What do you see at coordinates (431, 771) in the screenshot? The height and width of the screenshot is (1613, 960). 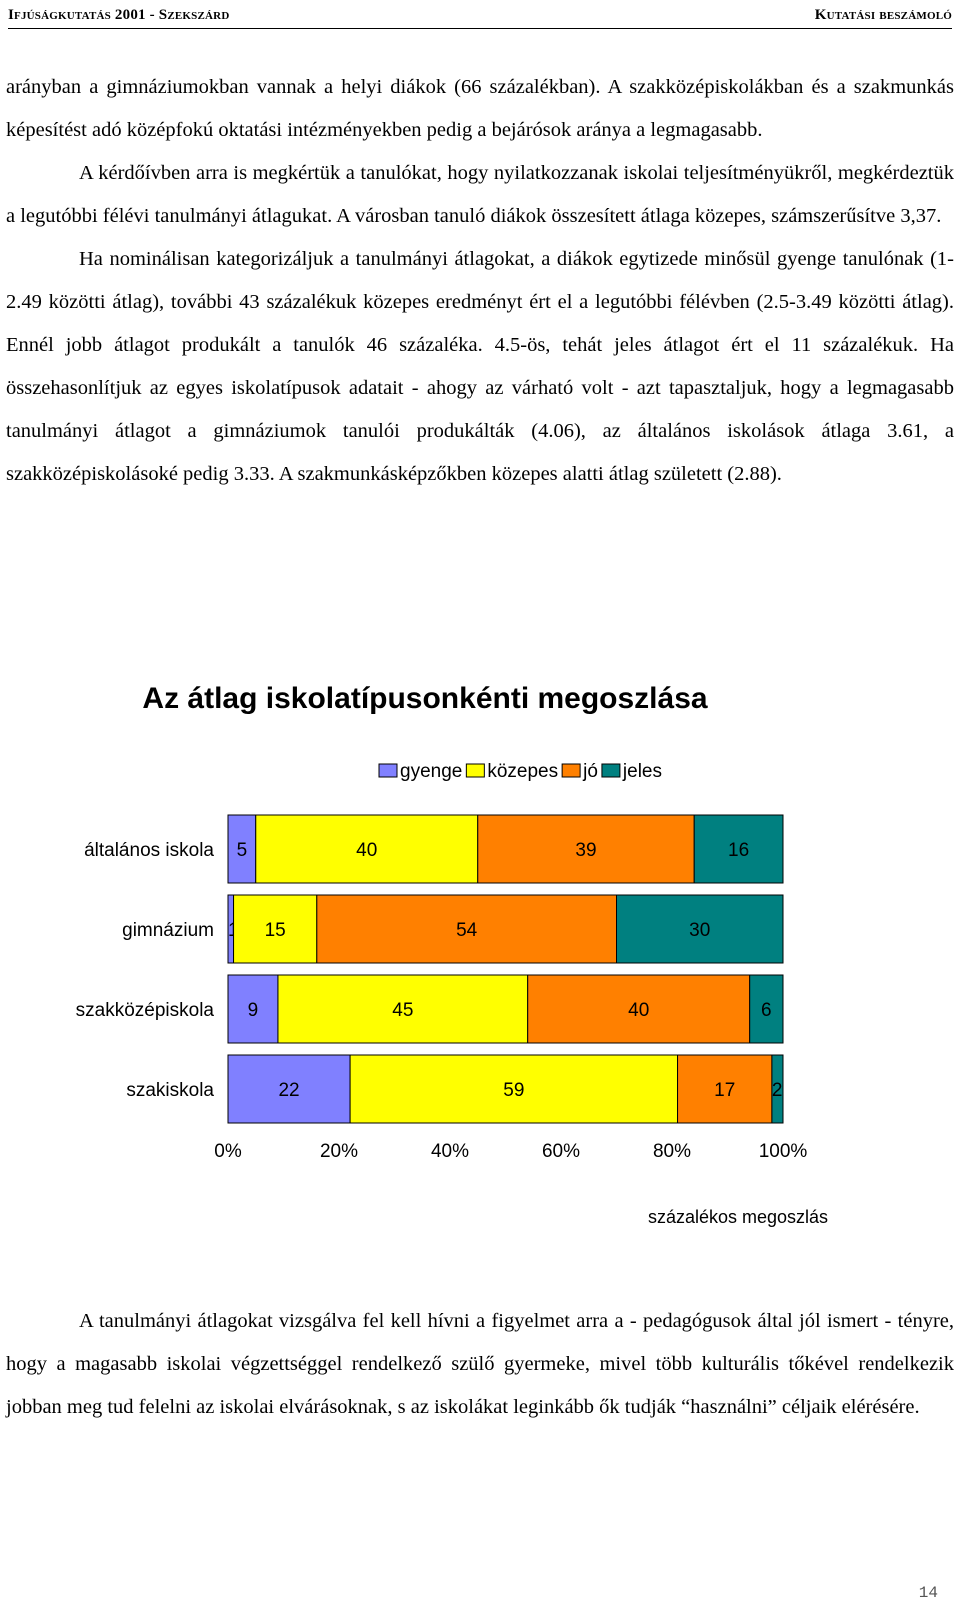 I see `legend-label-0: gyenge` at bounding box center [431, 771].